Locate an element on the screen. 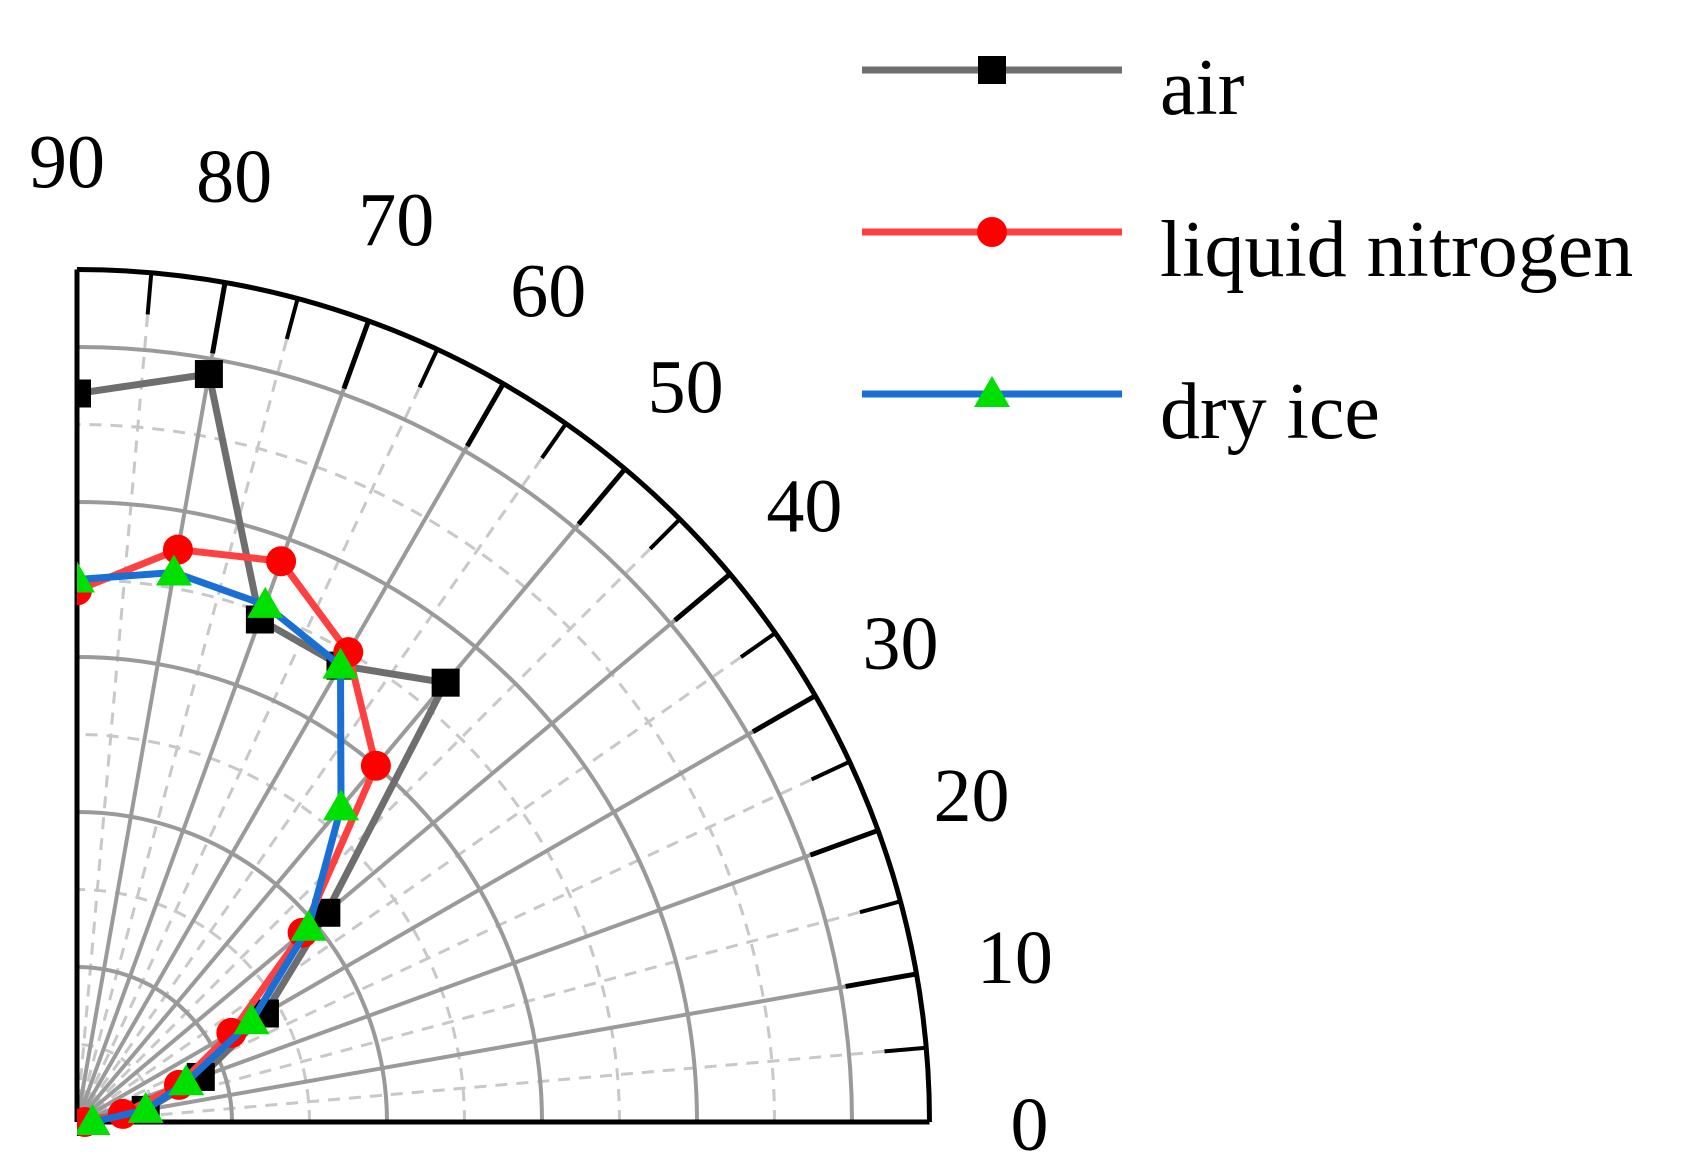 This screenshot has height=1168, width=1686. series-dry-ice is located at coordinates (218, 844).